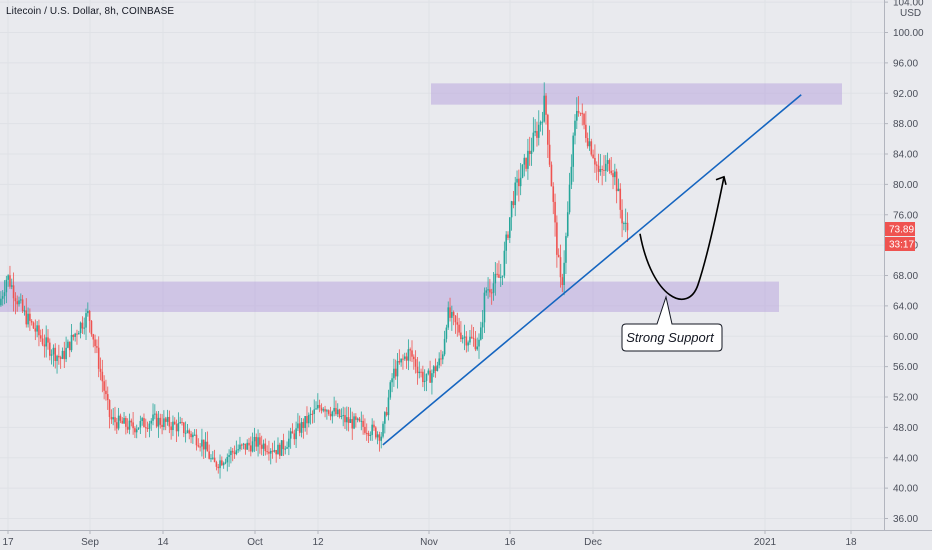  I want to click on countdown-tag: 33:17, so click(901, 245).